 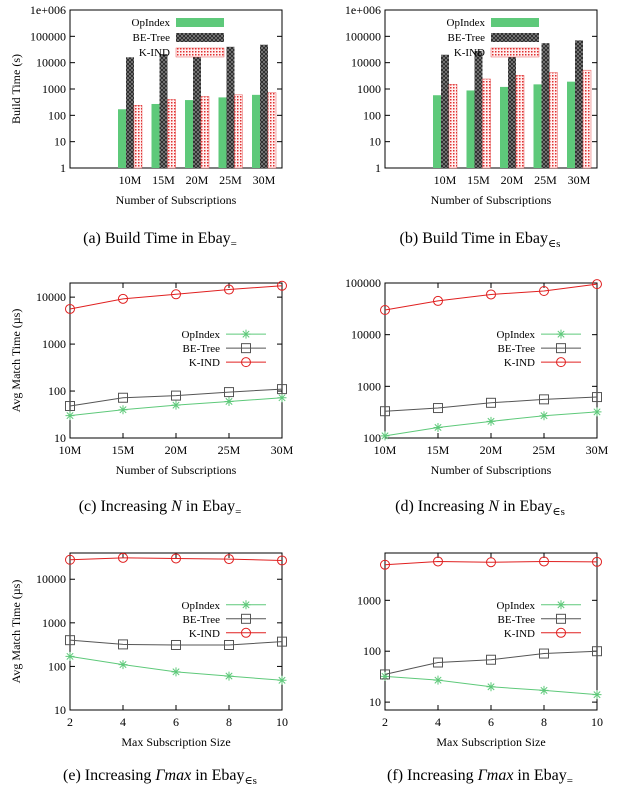 What do you see at coordinates (204, 363) in the screenshot?
I see `legend-label: K-IND` at bounding box center [204, 363].